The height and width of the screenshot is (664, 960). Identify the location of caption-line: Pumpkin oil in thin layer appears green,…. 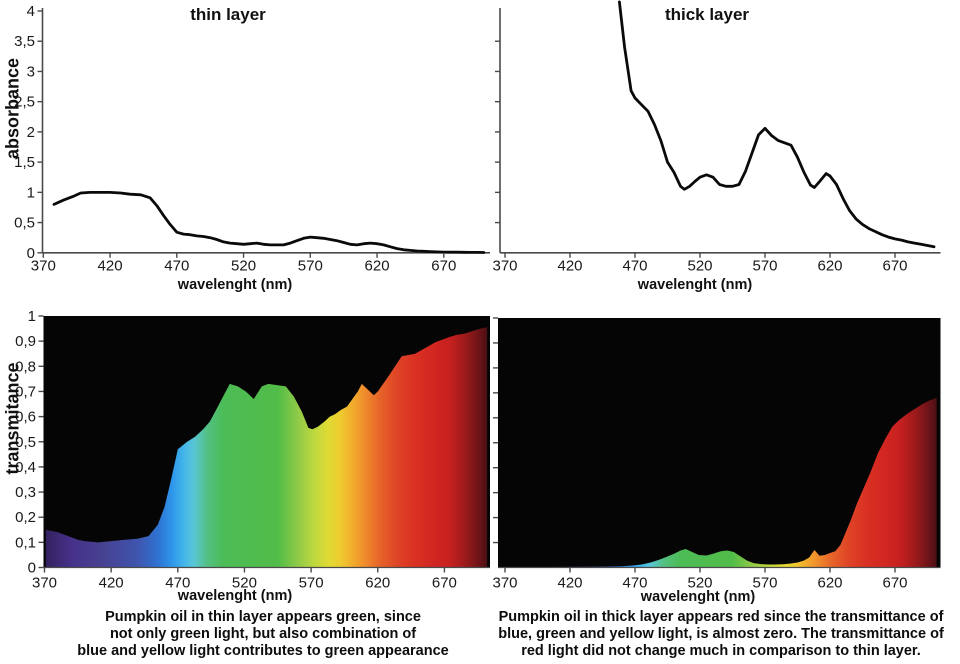
(263, 617).